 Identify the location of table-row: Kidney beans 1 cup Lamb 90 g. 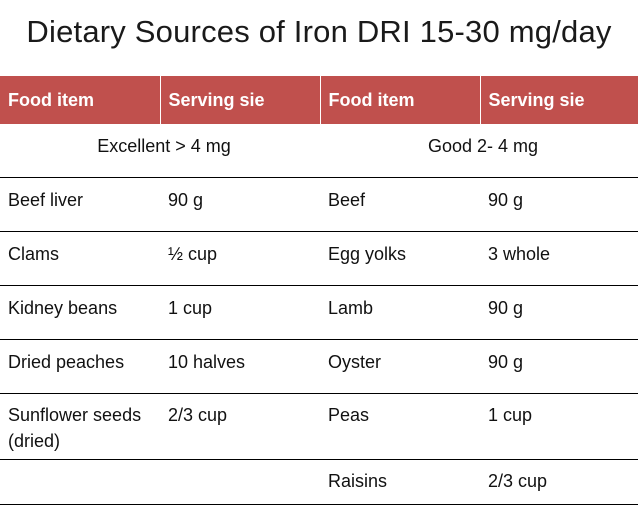
(319, 312).